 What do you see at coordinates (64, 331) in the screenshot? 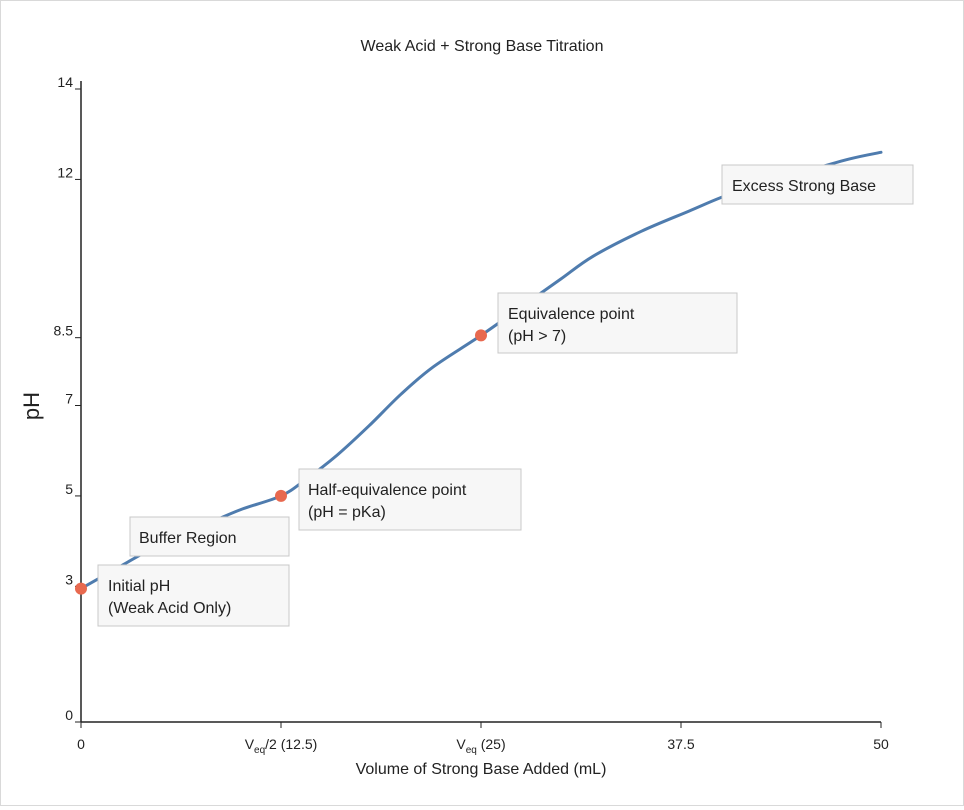
I see `y-tick-label: 8.5` at bounding box center [64, 331].